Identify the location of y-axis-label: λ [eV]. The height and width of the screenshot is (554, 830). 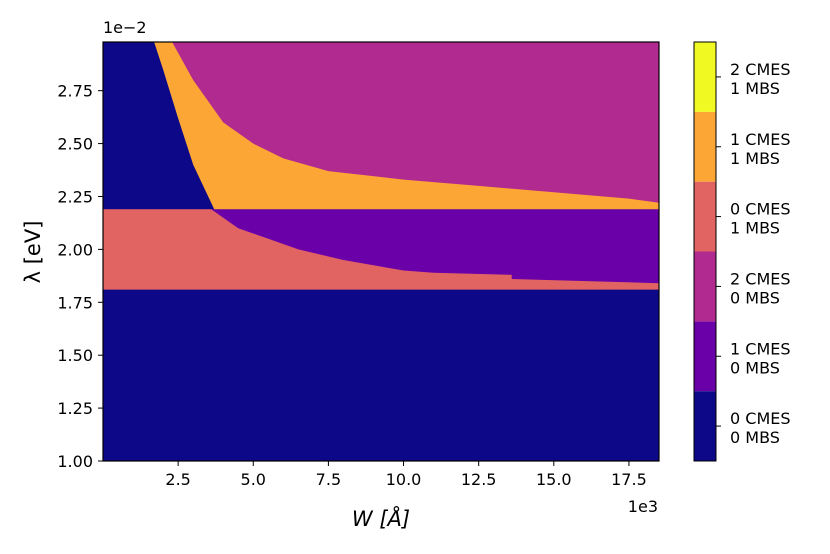
(33, 252).